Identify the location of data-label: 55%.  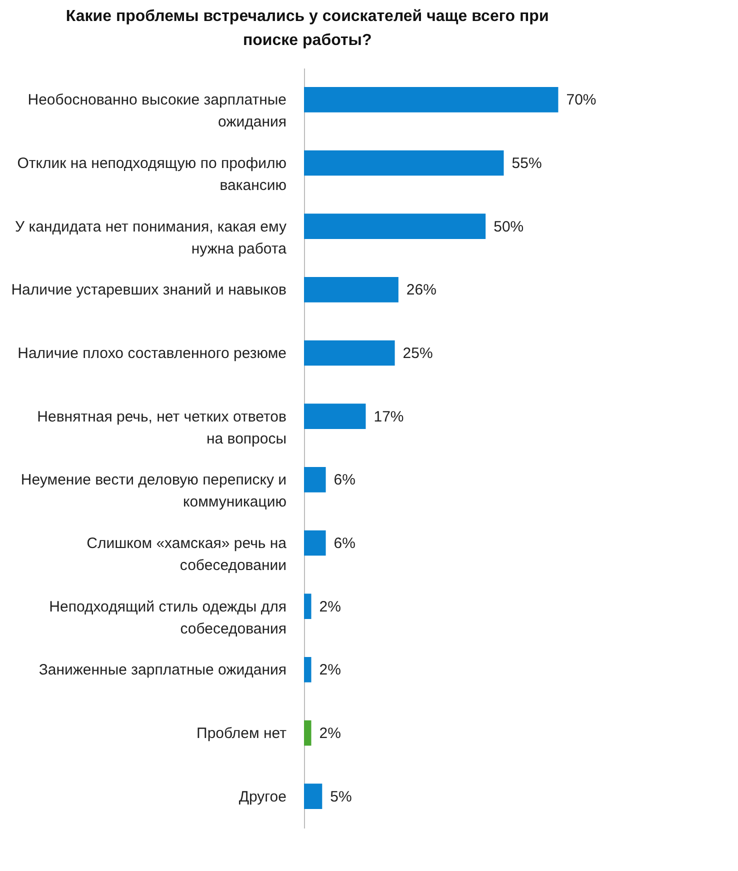
(527, 163).